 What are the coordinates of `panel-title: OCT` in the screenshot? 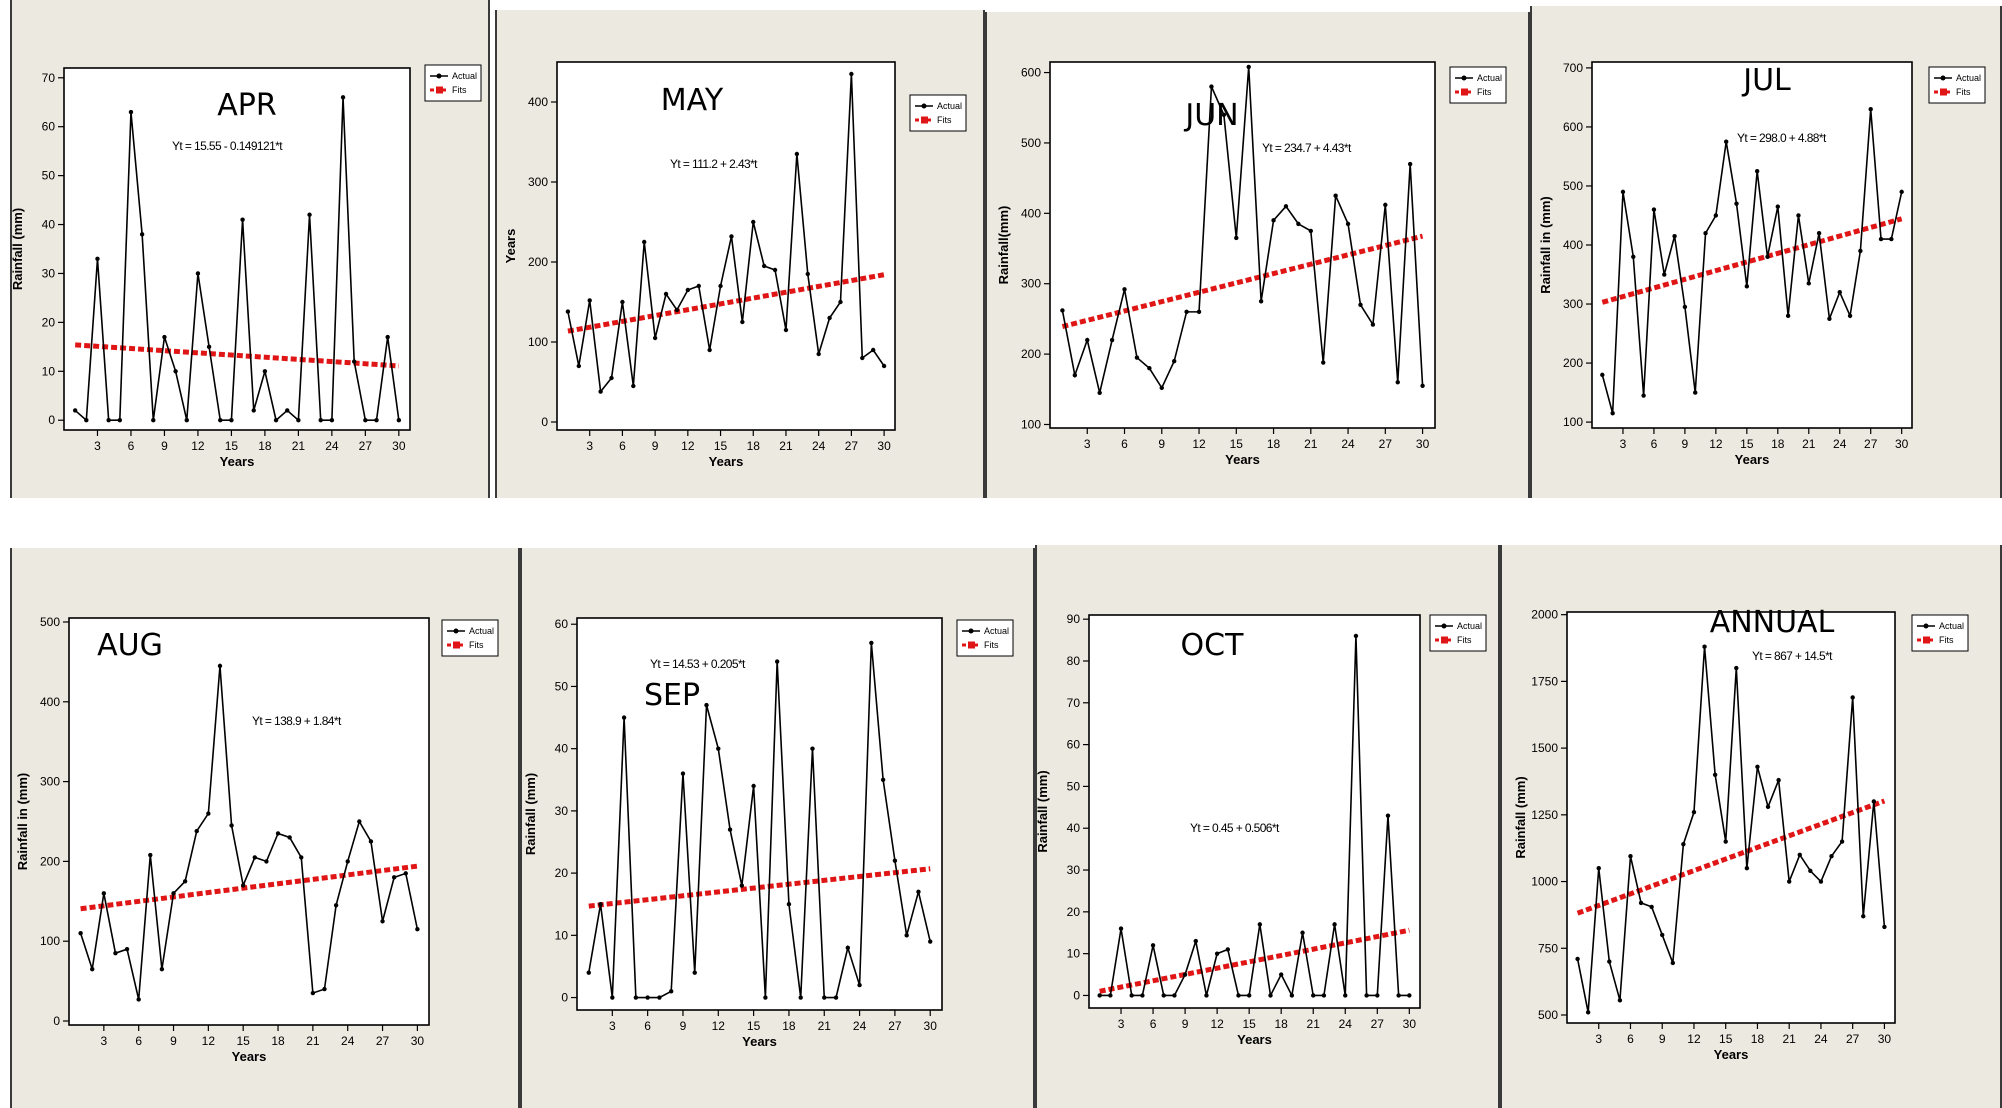 It's located at (1213, 645).